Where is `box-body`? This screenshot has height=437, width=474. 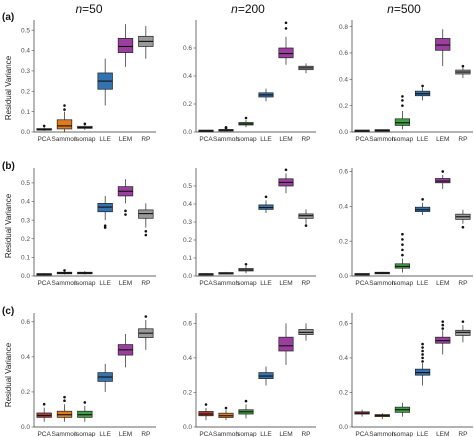 box-body is located at coordinates (402, 122).